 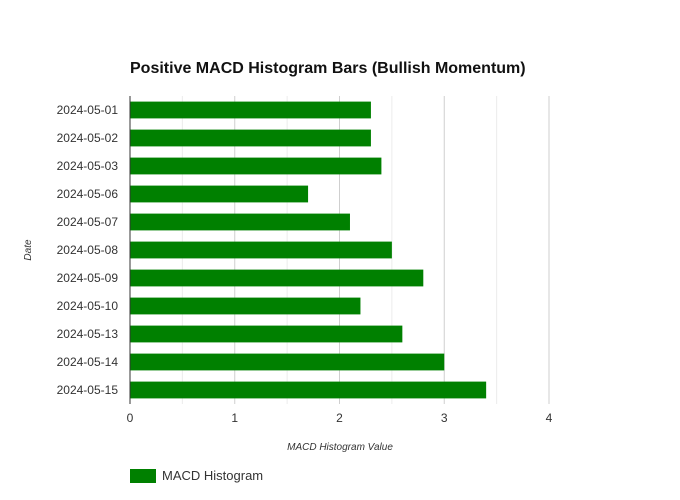 I want to click on y-tick-label: 2024-05-01, so click(x=88, y=110).